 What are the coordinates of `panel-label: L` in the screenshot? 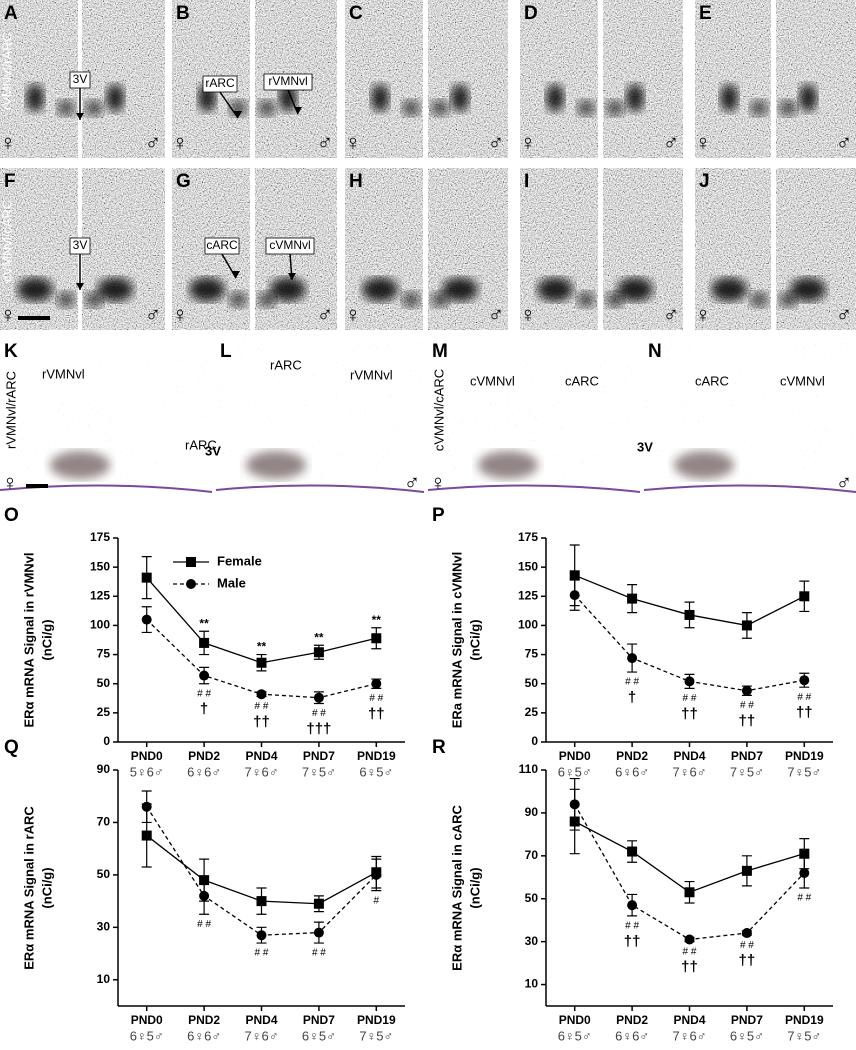 It's located at (226, 351).